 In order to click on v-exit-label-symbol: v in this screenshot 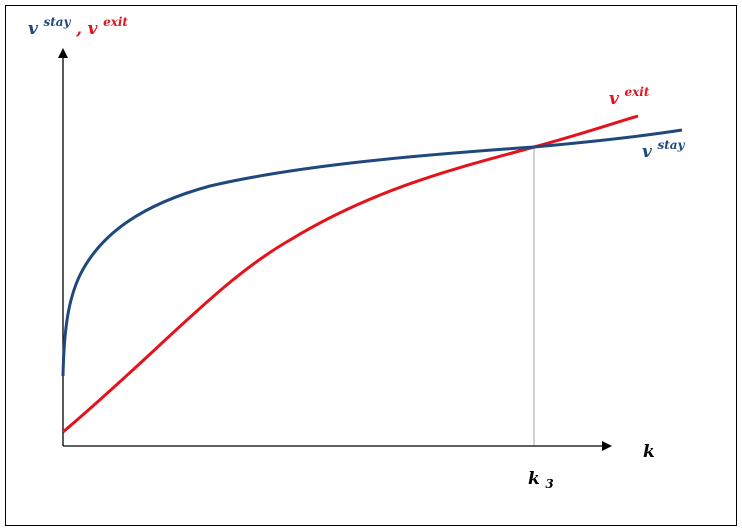, I will do `click(614, 99)`.